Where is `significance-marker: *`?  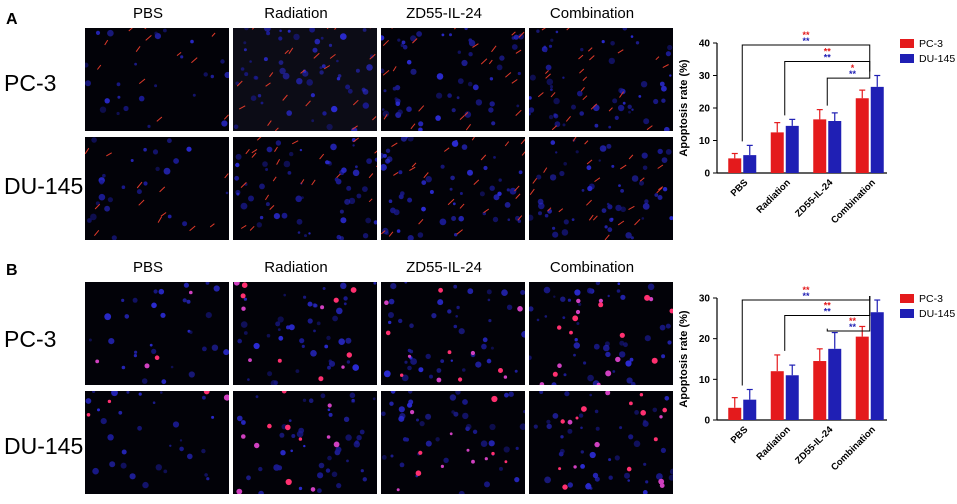 significance-marker: * is located at coordinates (853, 68).